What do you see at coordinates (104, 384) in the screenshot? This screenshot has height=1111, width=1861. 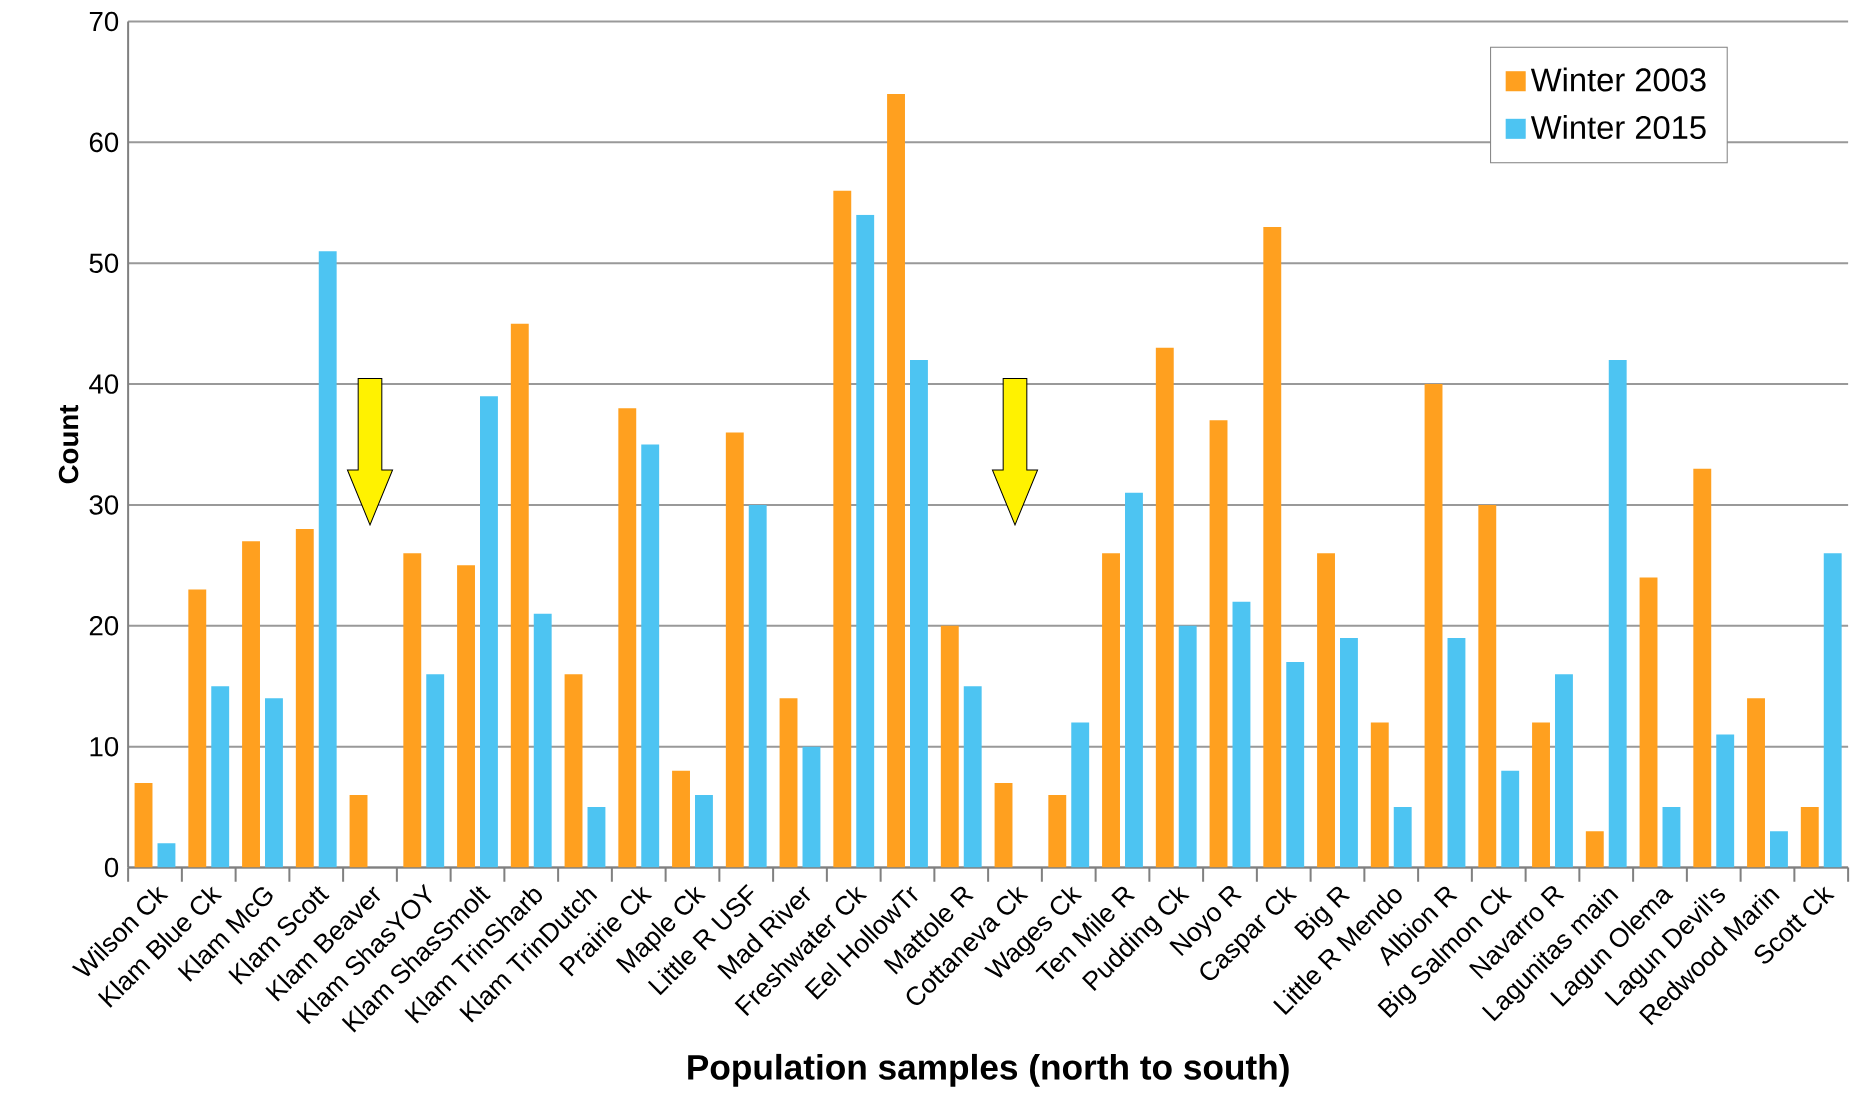 I see `y-tick-label: 40` at bounding box center [104, 384].